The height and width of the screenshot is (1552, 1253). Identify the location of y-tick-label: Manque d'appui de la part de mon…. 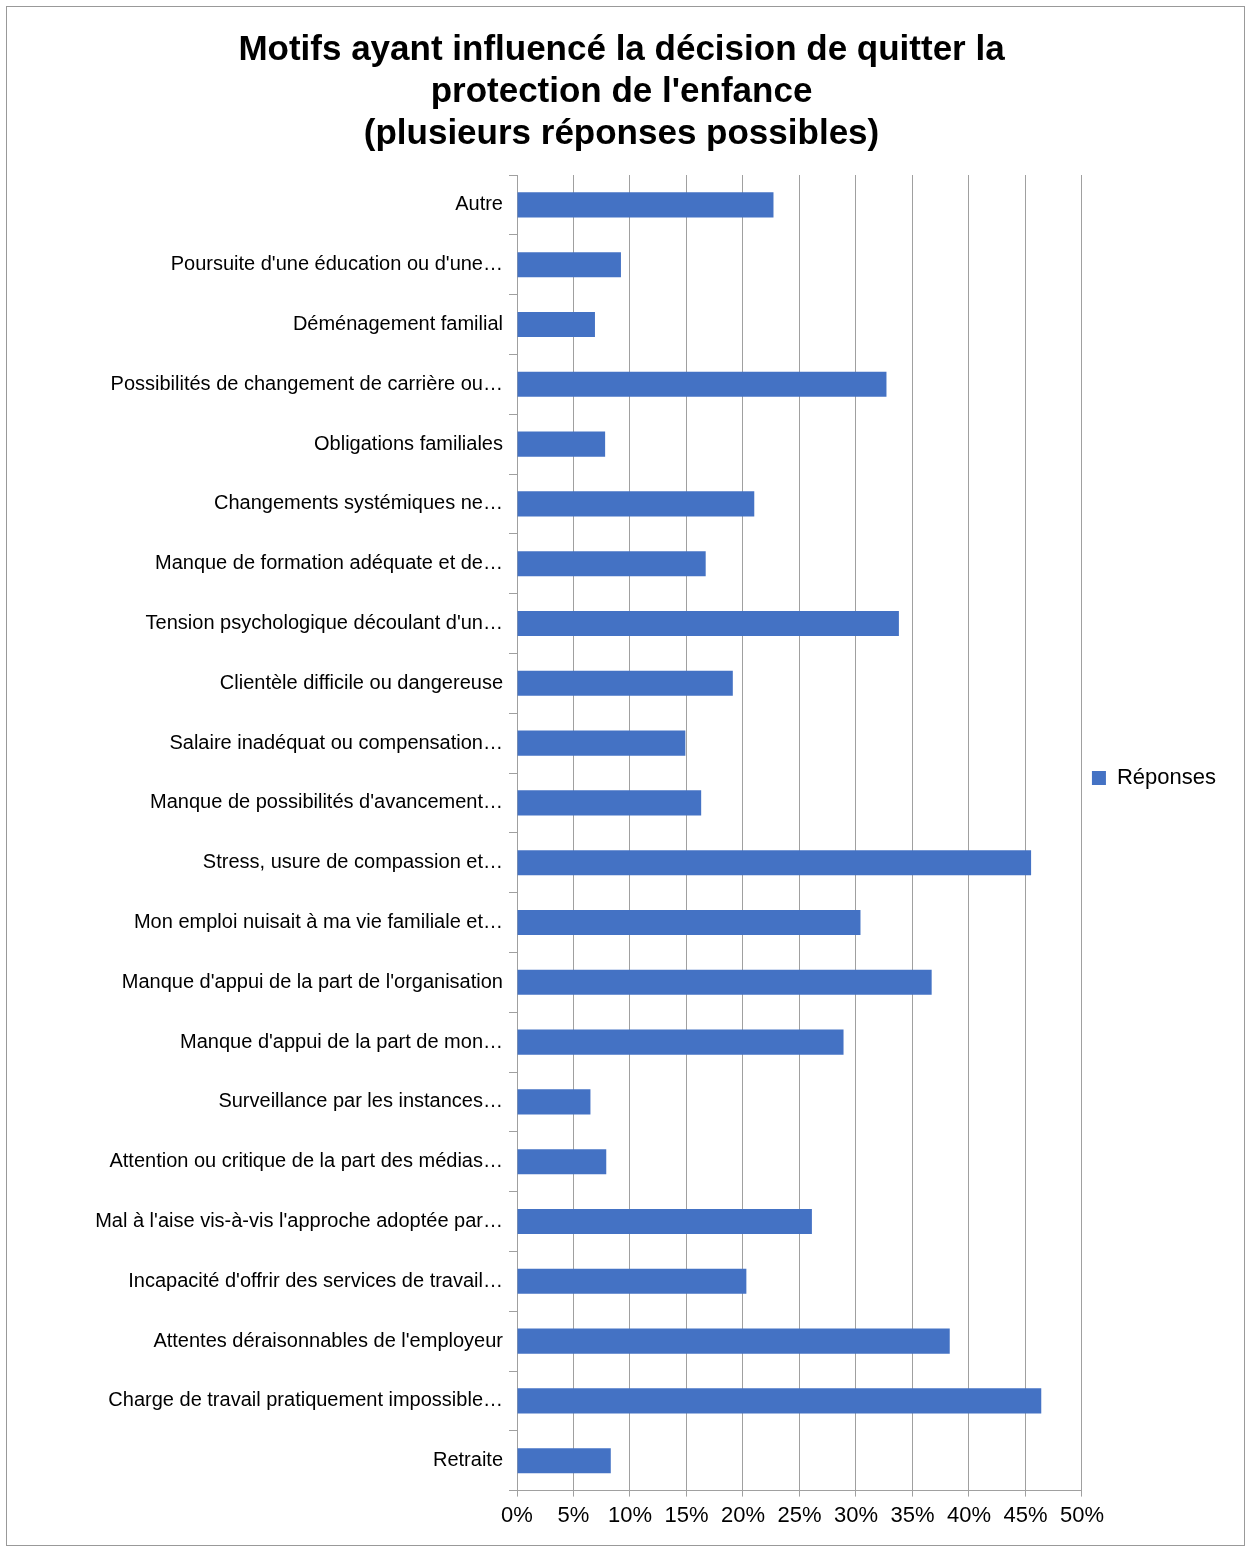
(341, 1040).